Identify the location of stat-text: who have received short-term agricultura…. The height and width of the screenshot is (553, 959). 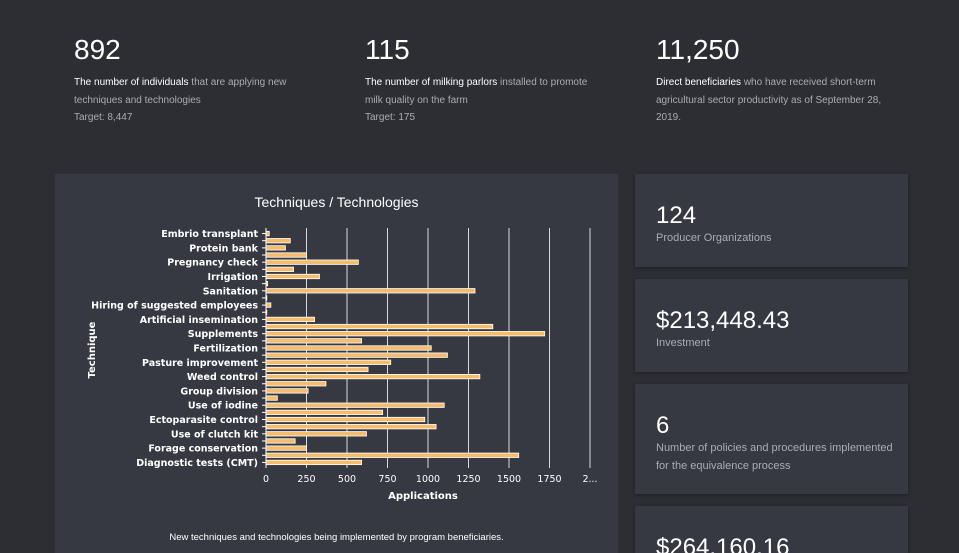
(769, 100).